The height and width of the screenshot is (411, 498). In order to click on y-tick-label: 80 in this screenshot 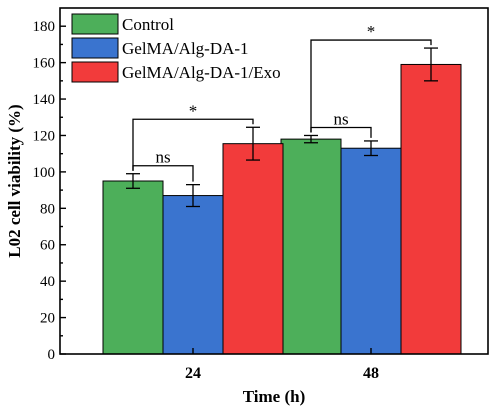, I will do `click(47, 209)`.